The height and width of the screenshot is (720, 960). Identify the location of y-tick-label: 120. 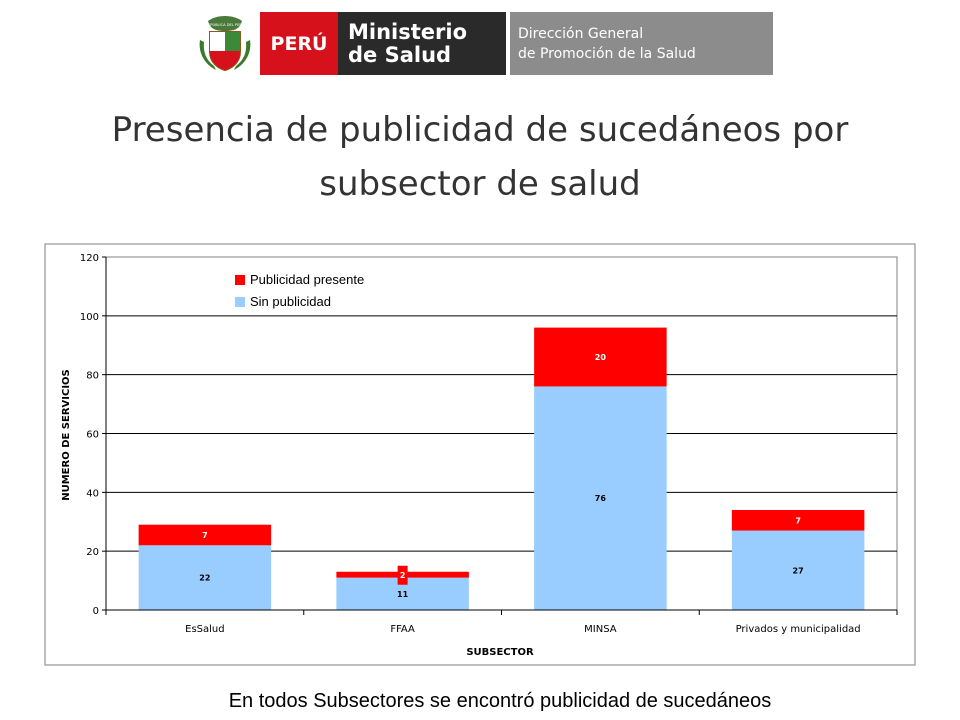
(89, 258).